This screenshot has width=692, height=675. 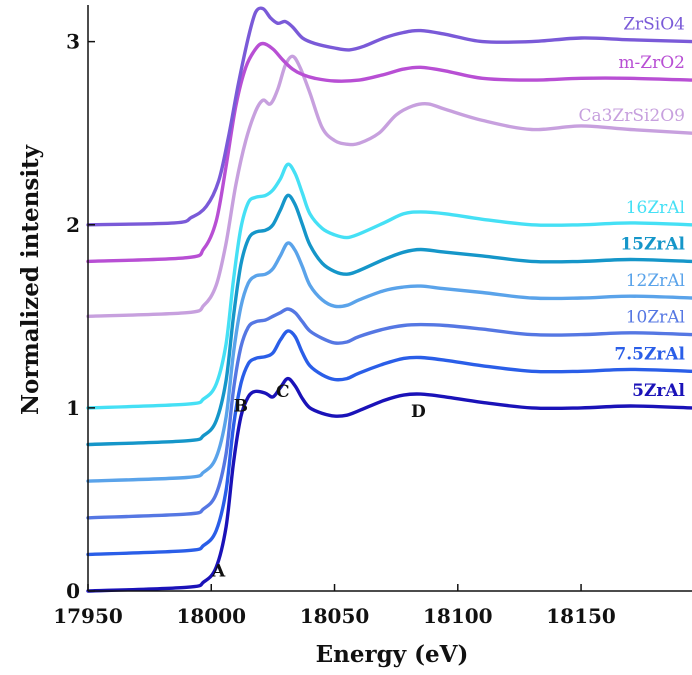 What do you see at coordinates (318, 481) in the screenshot?
I see `annotations-layer: A B C D` at bounding box center [318, 481].